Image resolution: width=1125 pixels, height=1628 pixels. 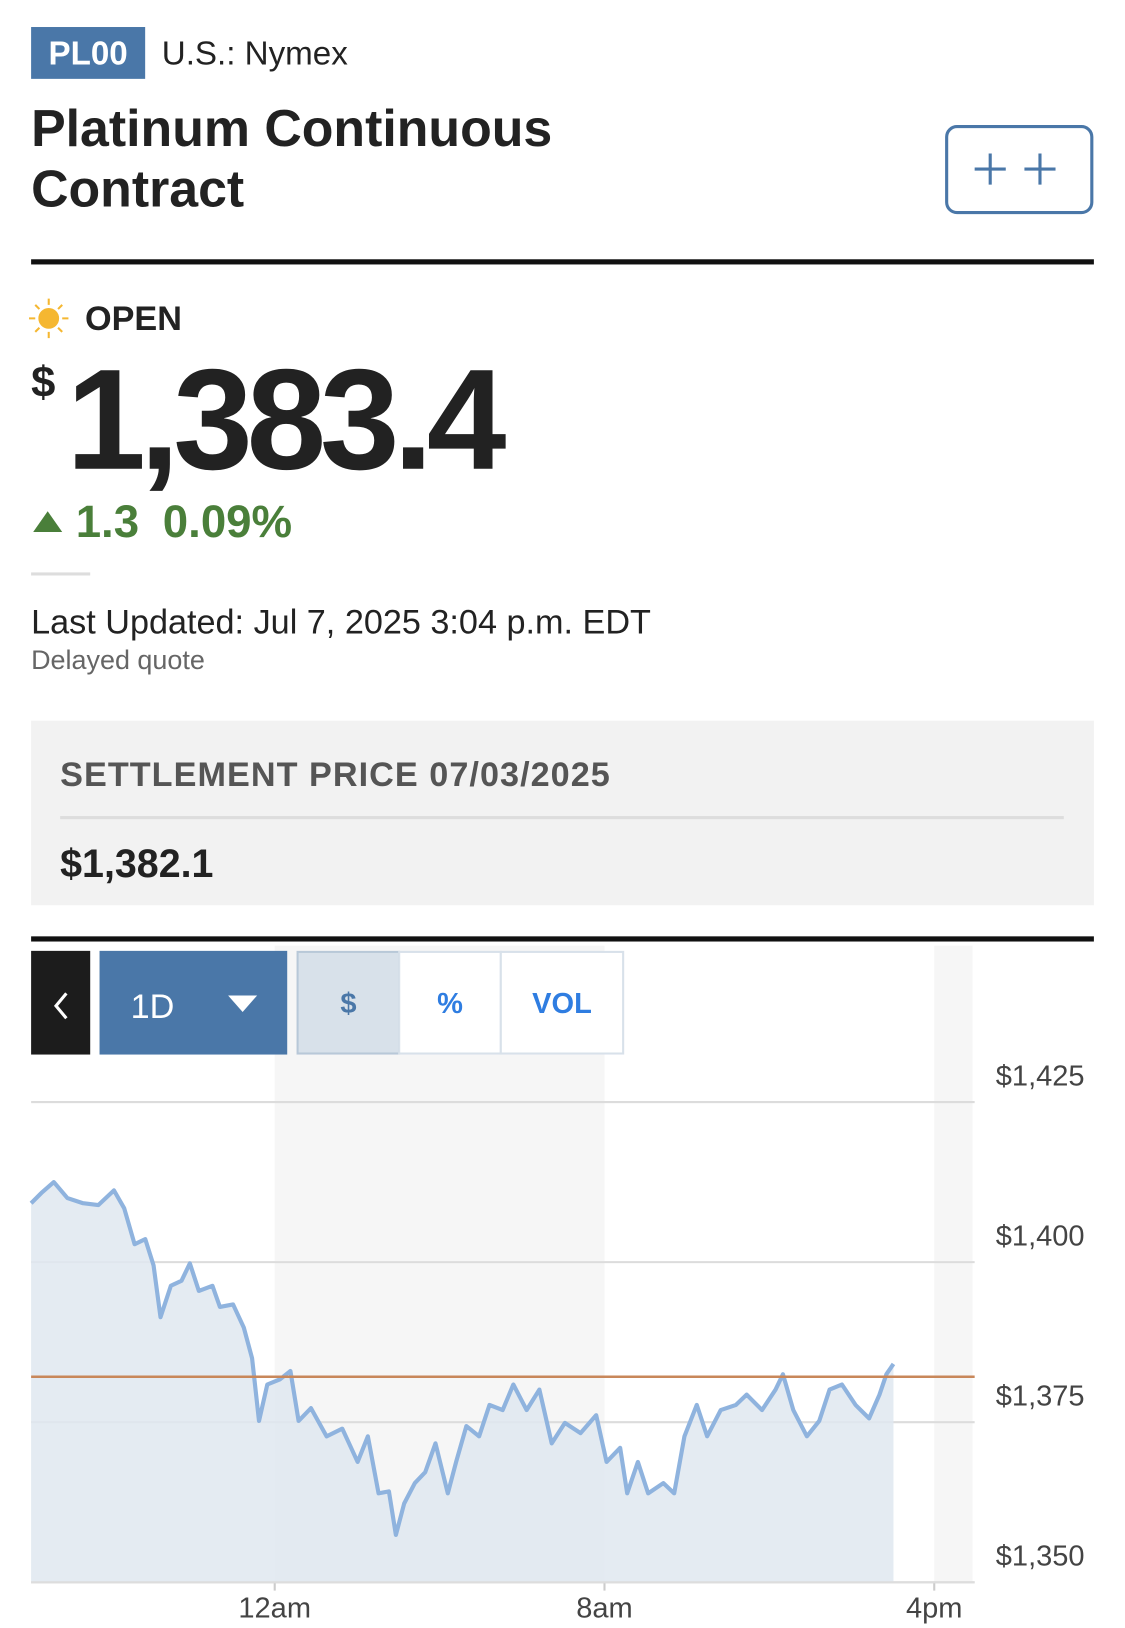 I want to click on price: 1,383.4, so click(x=285, y=420).